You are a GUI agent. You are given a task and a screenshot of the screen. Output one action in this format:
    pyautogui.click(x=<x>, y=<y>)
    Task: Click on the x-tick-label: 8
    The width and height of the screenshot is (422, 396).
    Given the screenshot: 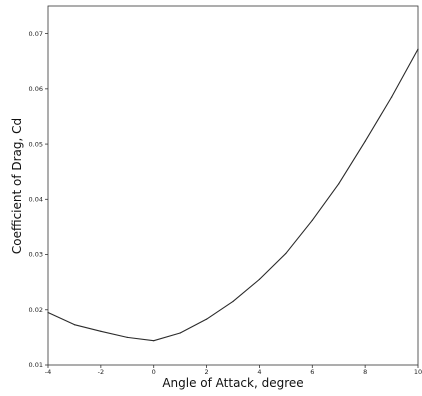 What is the action you would take?
    pyautogui.click(x=365, y=372)
    